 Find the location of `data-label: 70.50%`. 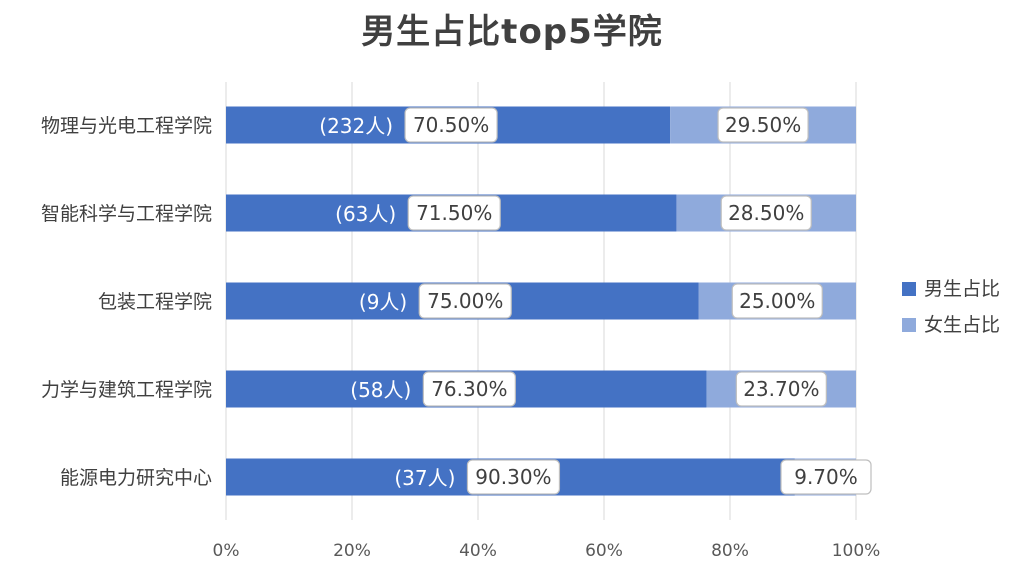

data-label: 70.50% is located at coordinates (451, 125).